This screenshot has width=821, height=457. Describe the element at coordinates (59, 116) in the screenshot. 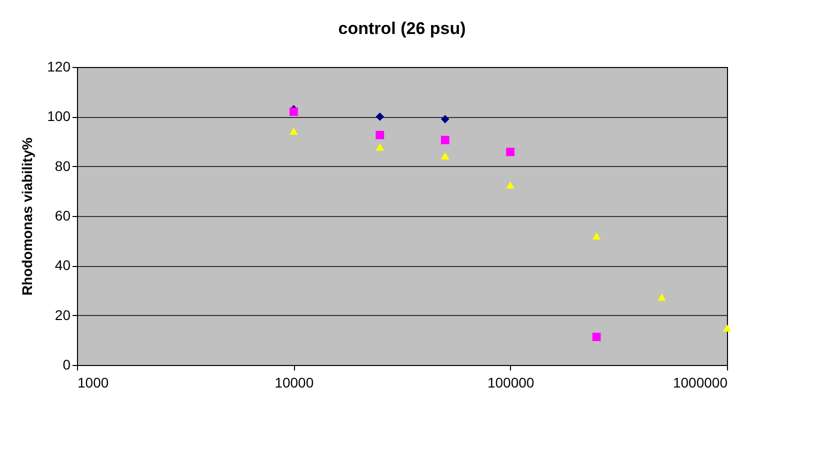

I see `y-tick-label: 100` at that location.